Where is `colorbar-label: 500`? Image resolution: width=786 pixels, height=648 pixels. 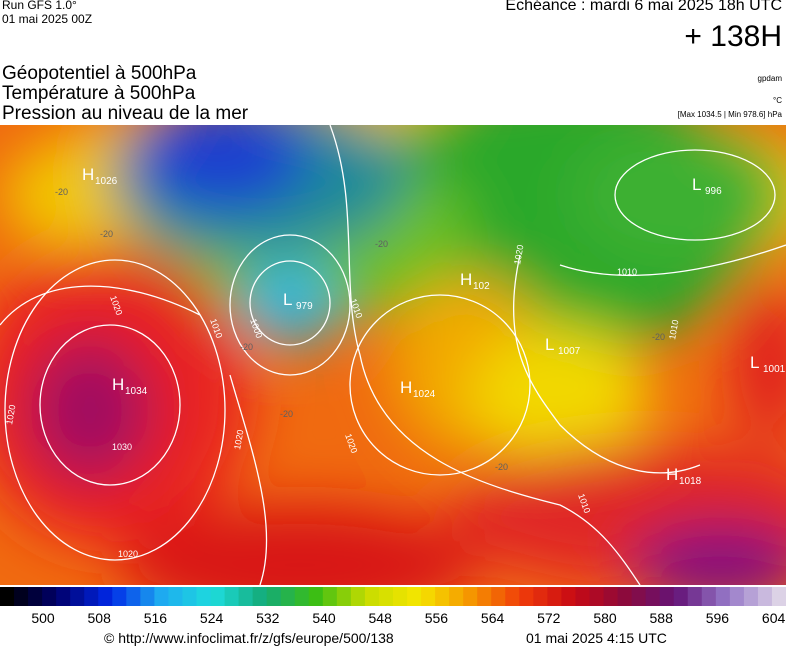 colorbar-label: 500 is located at coordinates (43, 618).